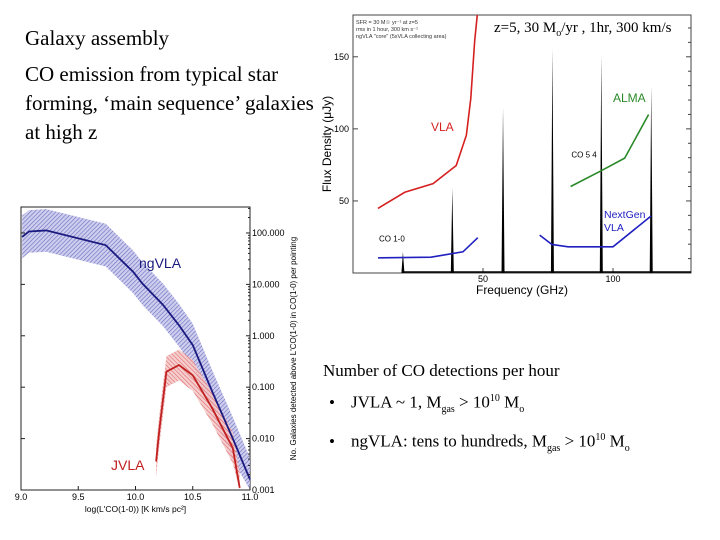  What do you see at coordinates (136, 497) in the screenshot?
I see `x-tick-label: 10.0` at bounding box center [136, 497].